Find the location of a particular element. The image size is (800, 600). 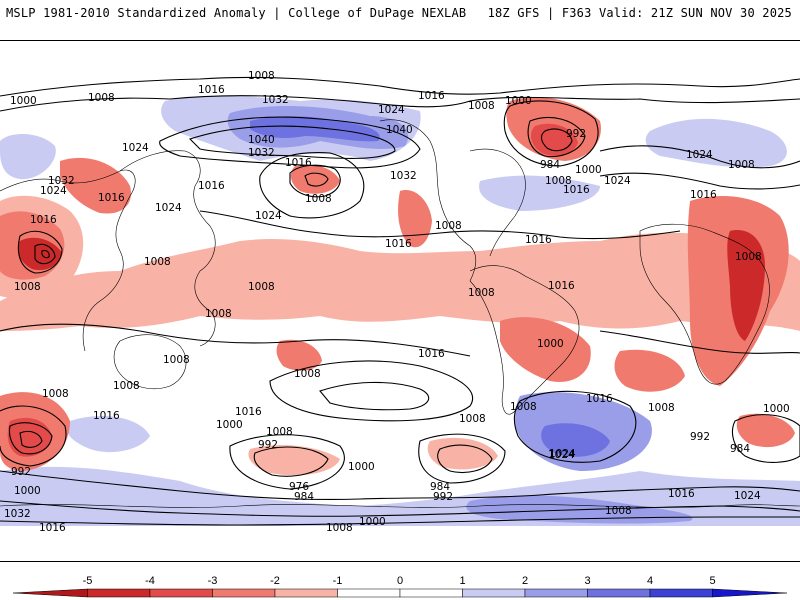

isobar-subtropical is located at coordinates (440, 225).